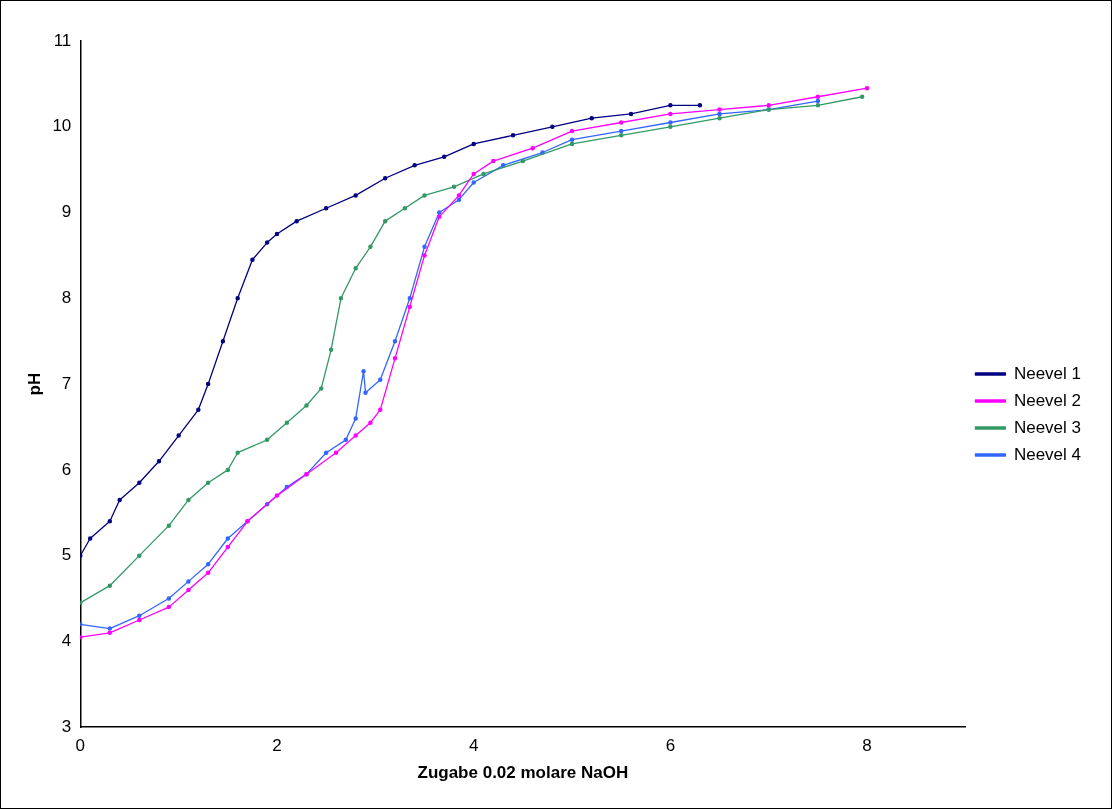 Image resolution: width=1112 pixels, height=809 pixels. I want to click on x-tick-label: 4, so click(473, 746).